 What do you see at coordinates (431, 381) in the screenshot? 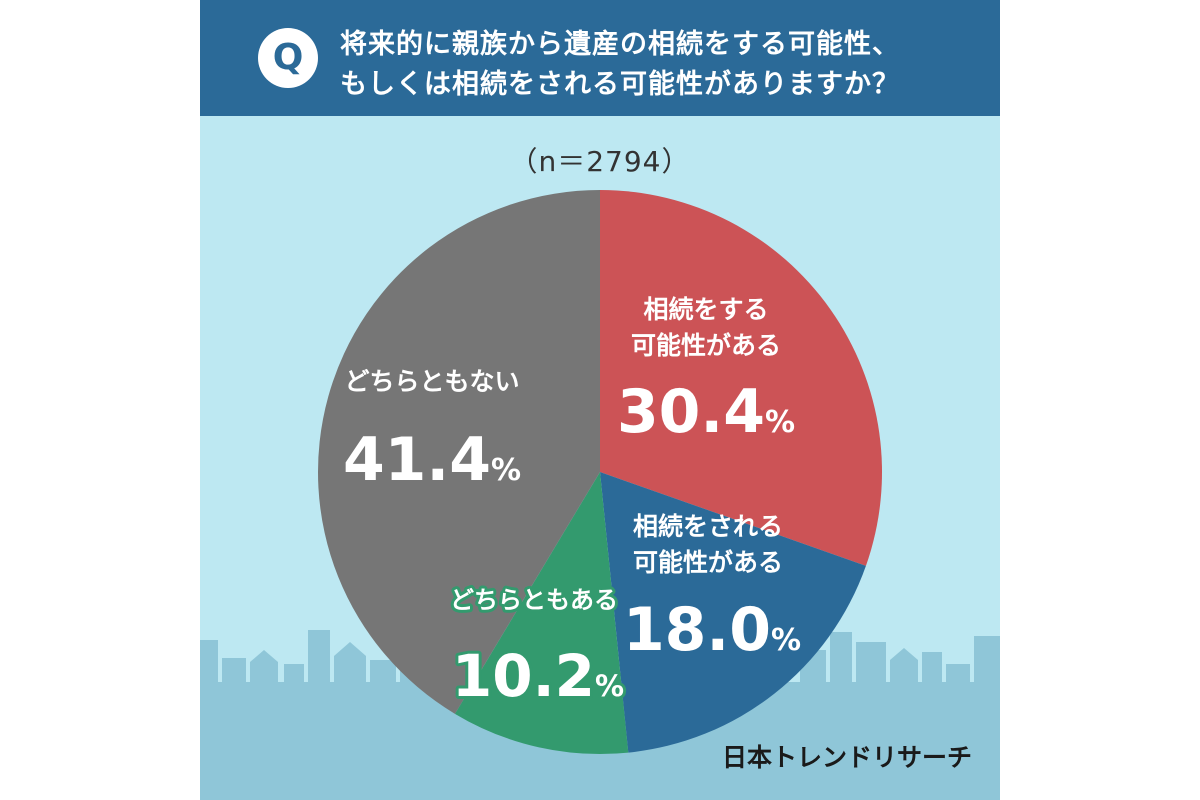
I see `slice-label-neither: どちらともない` at bounding box center [431, 381].